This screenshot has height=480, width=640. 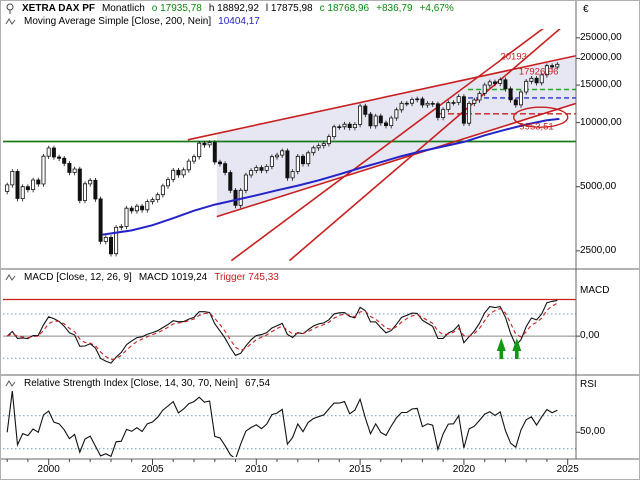 I want to click on macd-axis-label: MACD, so click(x=595, y=290).